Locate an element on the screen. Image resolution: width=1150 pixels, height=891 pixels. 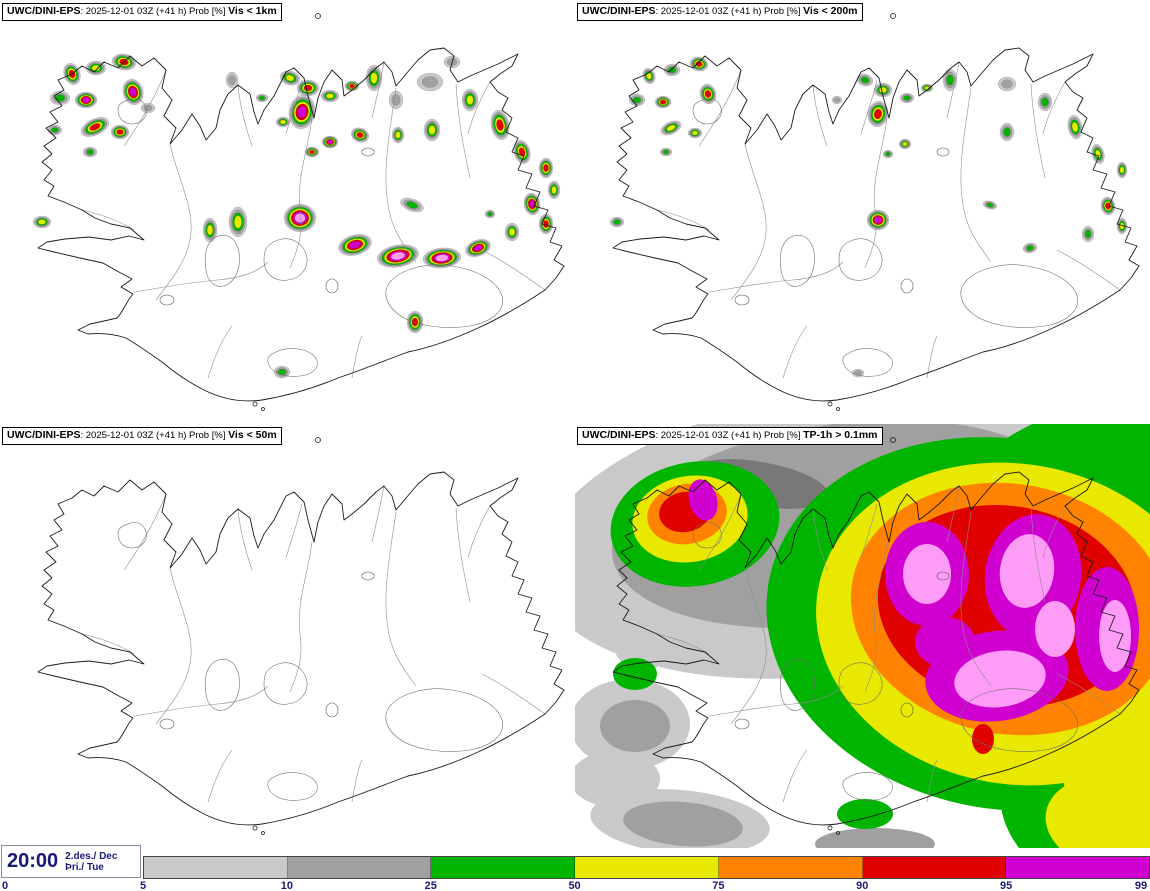
legend-label: 95 is located at coordinates (1006, 885).